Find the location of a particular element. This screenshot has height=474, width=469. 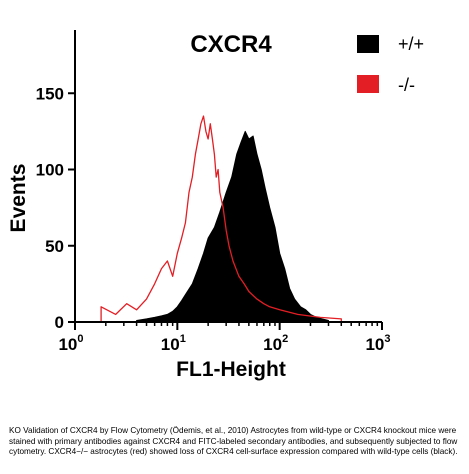

x-ticks: 10⁰ 10¹ 10² 10³ is located at coordinates (224, 338).